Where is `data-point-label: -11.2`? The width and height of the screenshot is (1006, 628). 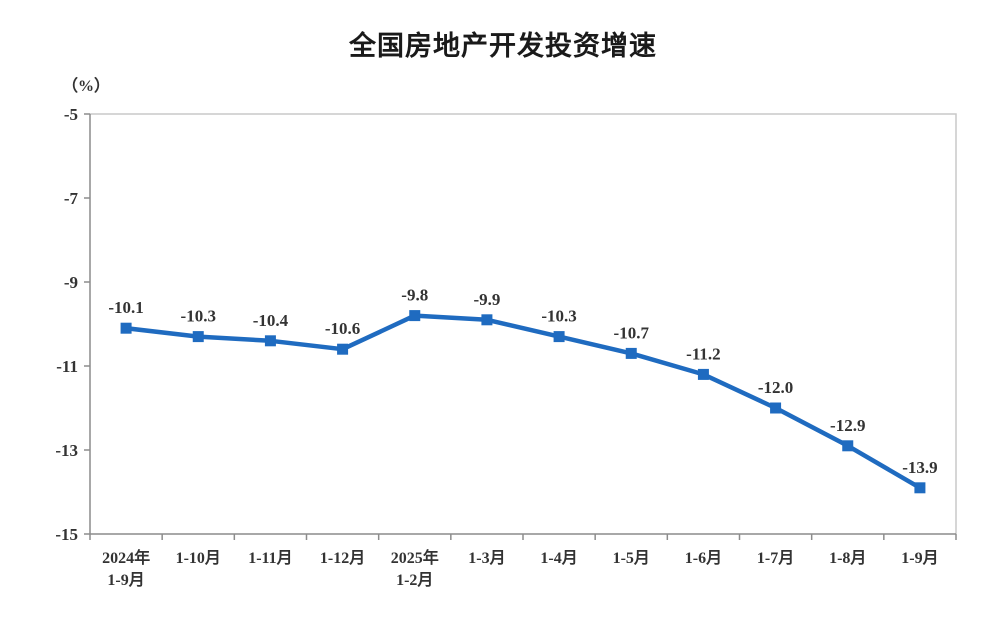
data-point-label: -11.2 is located at coordinates (703, 353).